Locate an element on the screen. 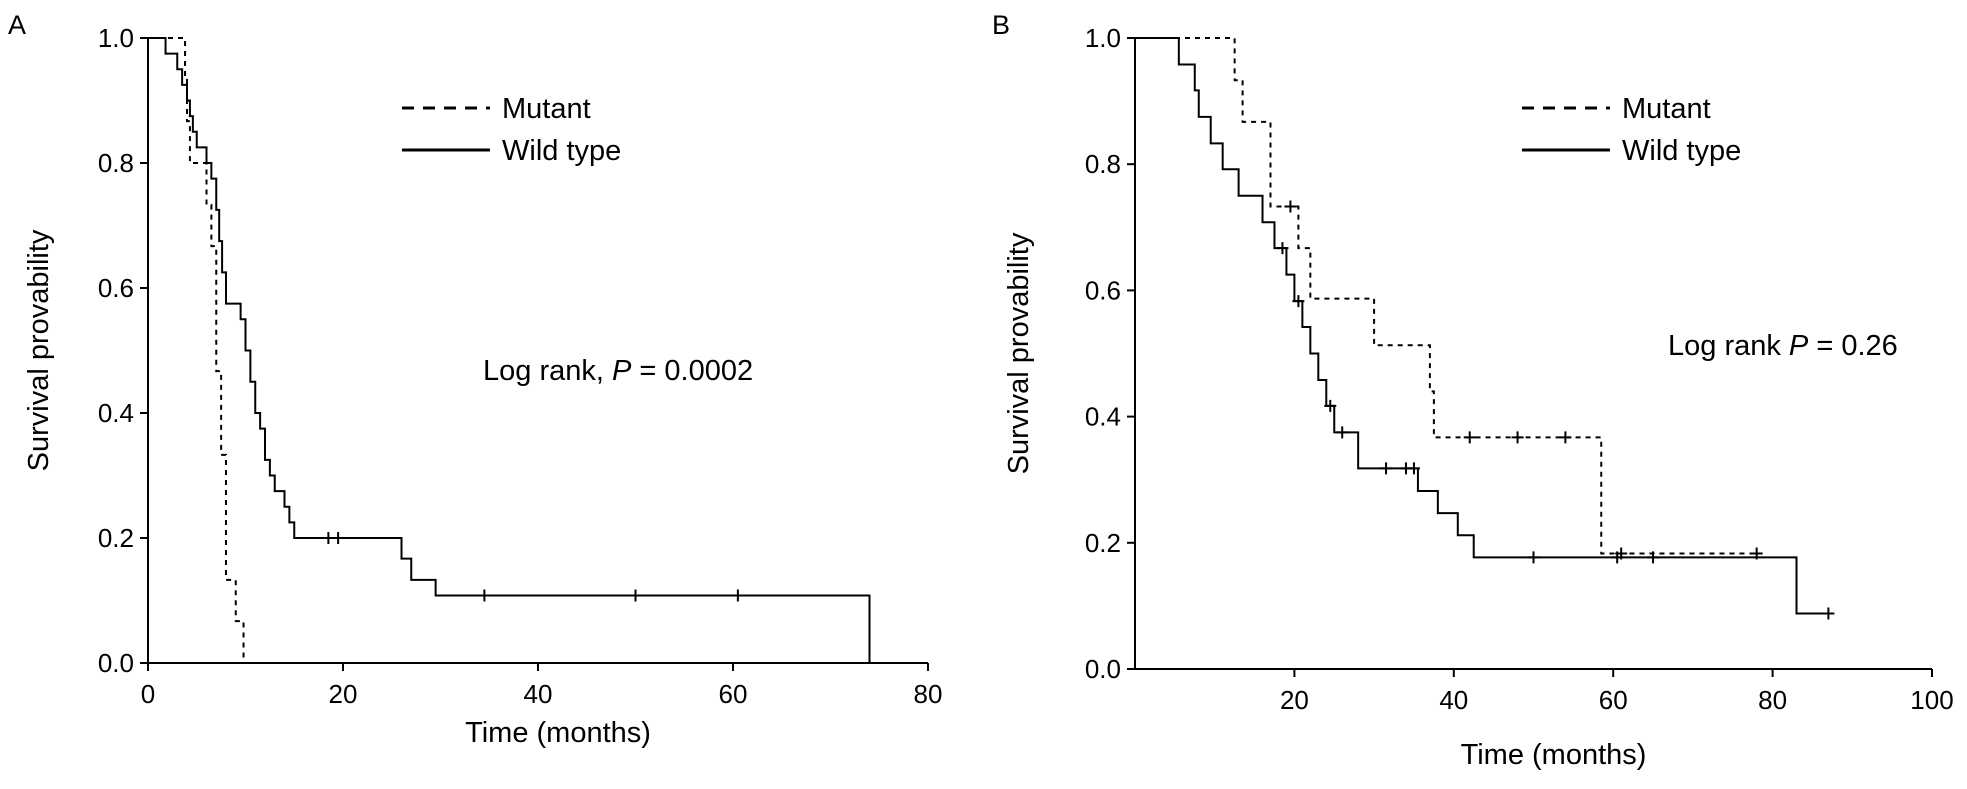  panel-b-x-tick-label: 40 is located at coordinates (1453, 700).